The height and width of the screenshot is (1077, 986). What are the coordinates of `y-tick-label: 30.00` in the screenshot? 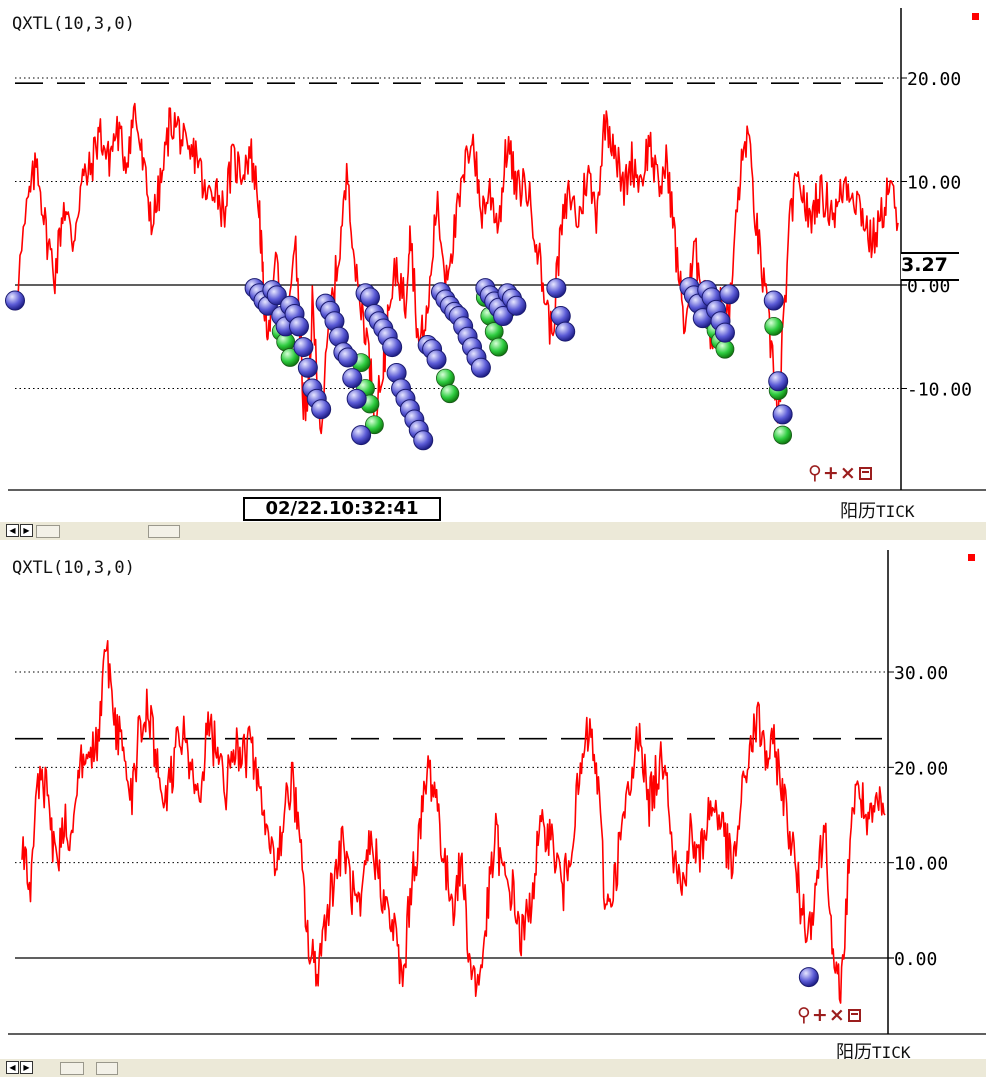 It's located at (921, 673).